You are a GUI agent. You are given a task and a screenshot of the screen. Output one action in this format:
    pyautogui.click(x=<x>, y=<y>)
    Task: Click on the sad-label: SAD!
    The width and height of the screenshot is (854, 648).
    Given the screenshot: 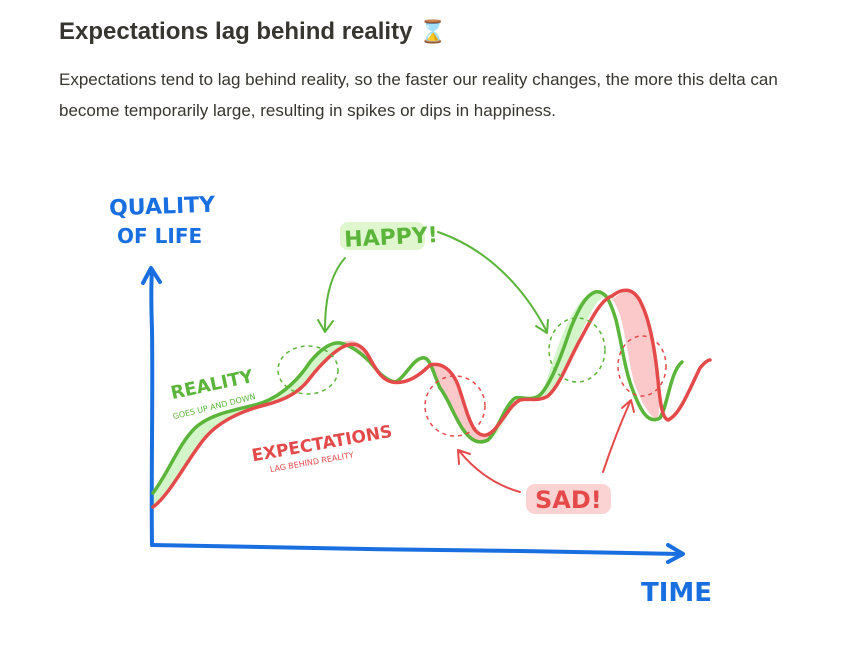 What is the action you would take?
    pyautogui.click(x=568, y=500)
    